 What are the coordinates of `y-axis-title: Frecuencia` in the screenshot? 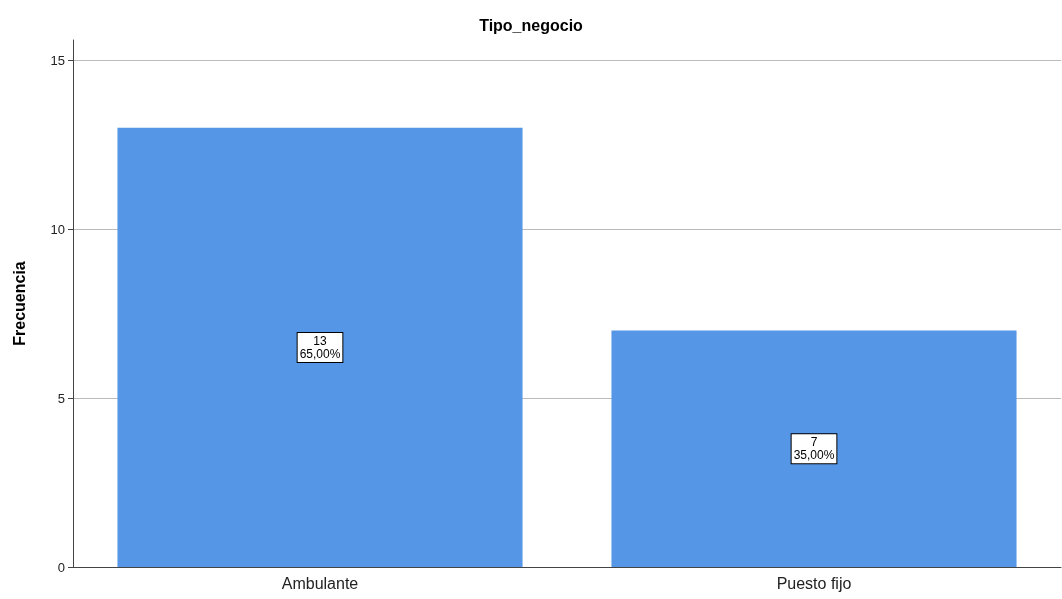 It's located at (19, 303).